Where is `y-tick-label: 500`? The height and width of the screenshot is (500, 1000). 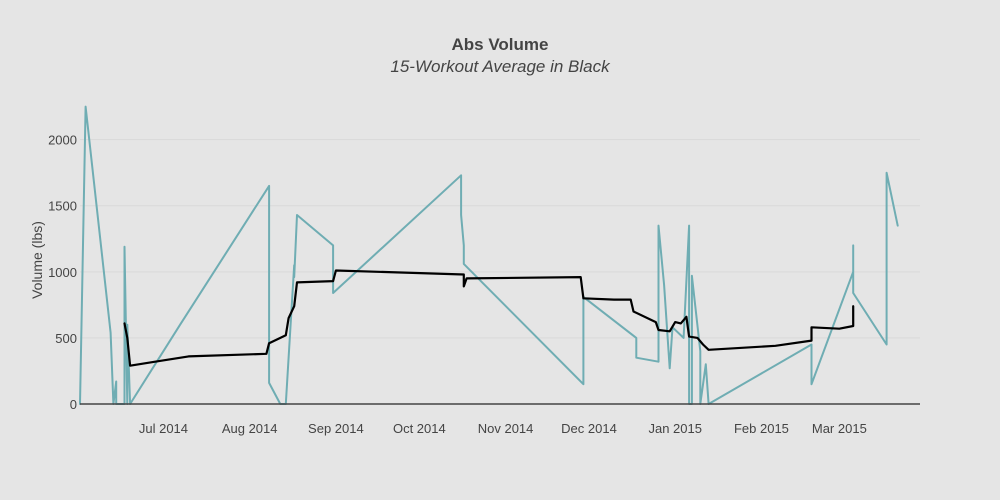
y-tick-label: 500 is located at coordinates (66, 338).